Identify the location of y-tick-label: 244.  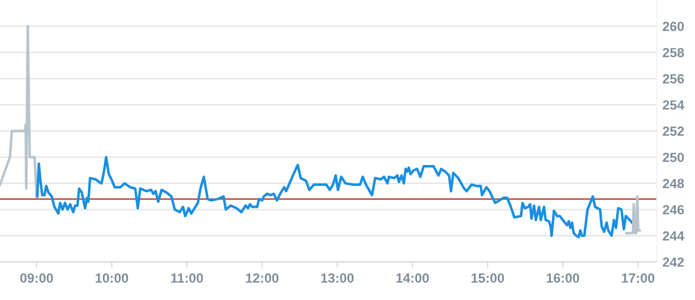
(673, 235).